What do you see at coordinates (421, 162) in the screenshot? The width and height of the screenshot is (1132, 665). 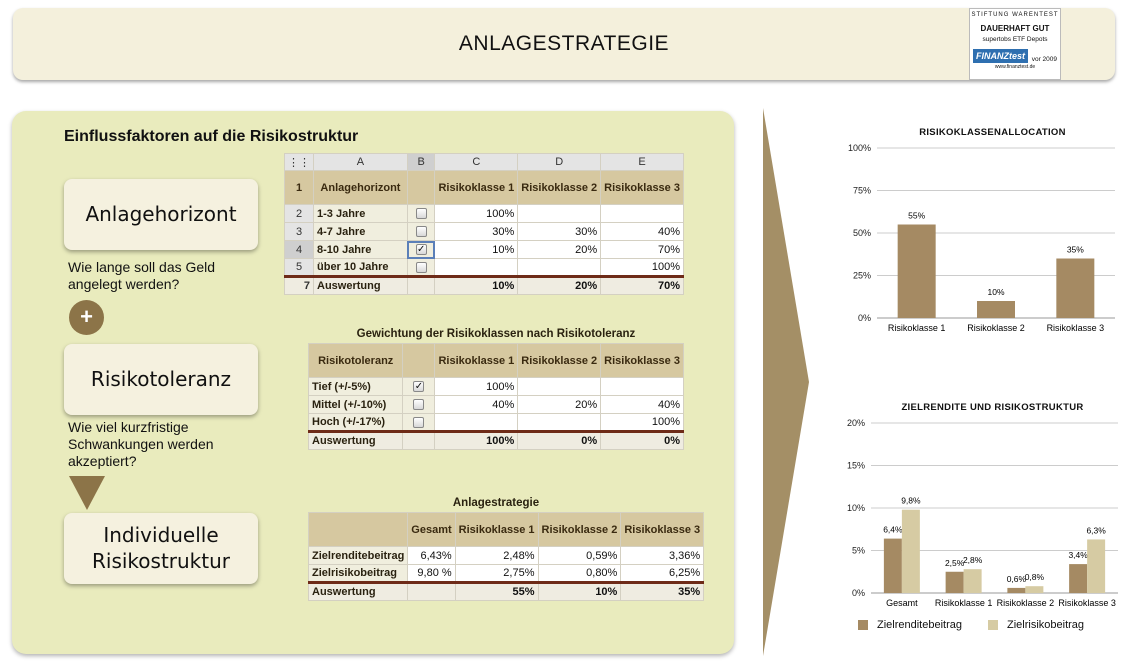 I see `col-header-b: B` at bounding box center [421, 162].